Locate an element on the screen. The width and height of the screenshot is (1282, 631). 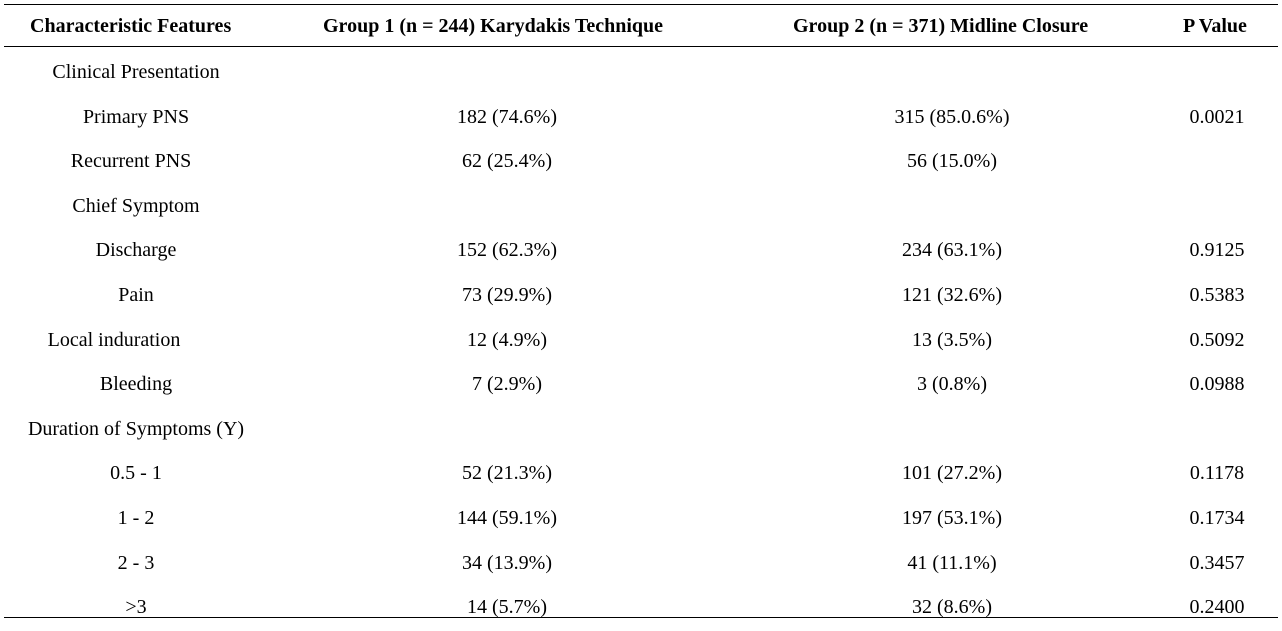
group-1-value: 12 (4.9%) is located at coordinates (507, 339).